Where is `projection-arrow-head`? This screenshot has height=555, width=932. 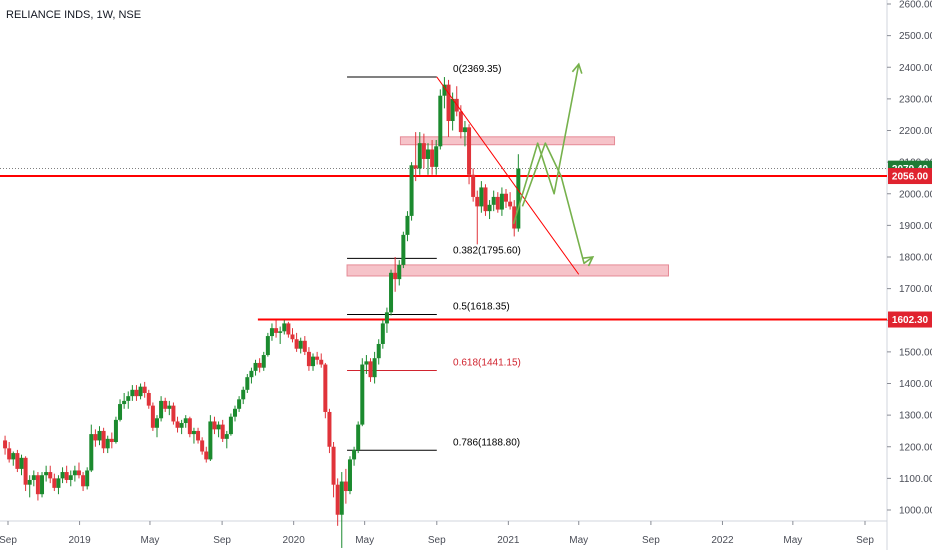
projection-arrow-head is located at coordinates (577, 68).